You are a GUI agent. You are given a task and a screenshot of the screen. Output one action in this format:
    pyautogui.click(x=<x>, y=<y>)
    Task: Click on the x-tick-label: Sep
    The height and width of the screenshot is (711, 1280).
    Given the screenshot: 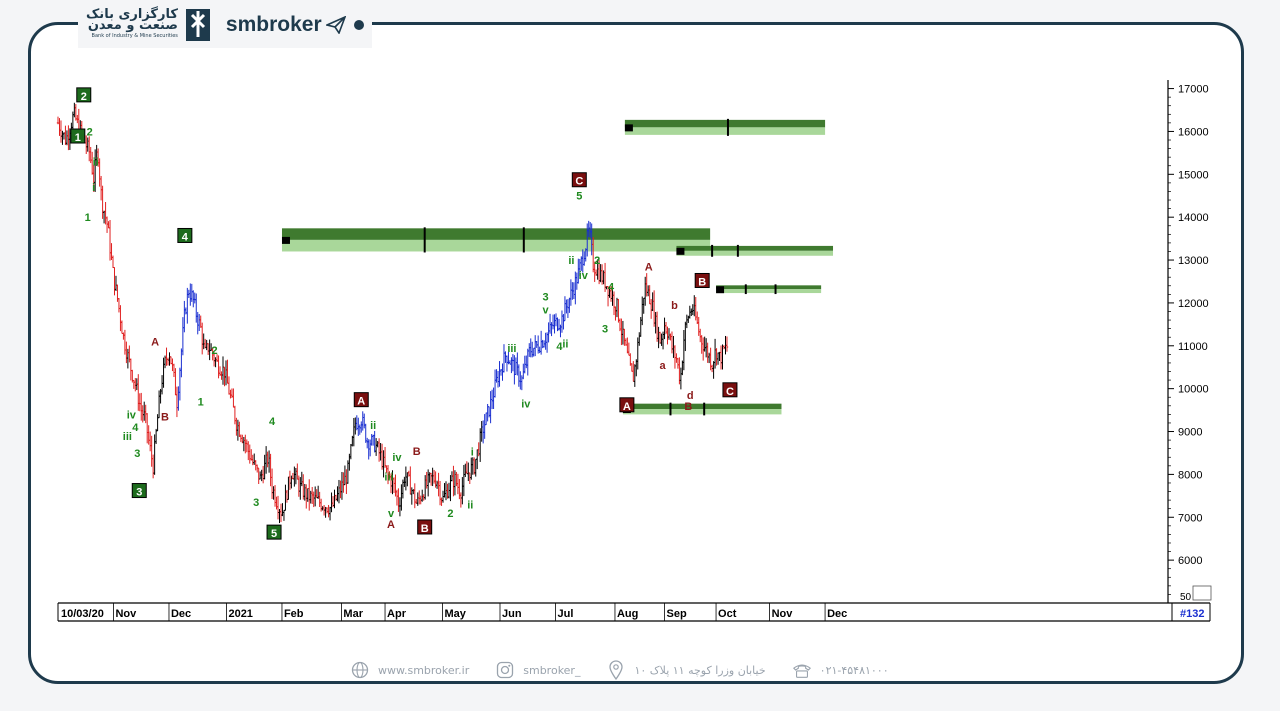 What is the action you would take?
    pyautogui.click(x=677, y=614)
    